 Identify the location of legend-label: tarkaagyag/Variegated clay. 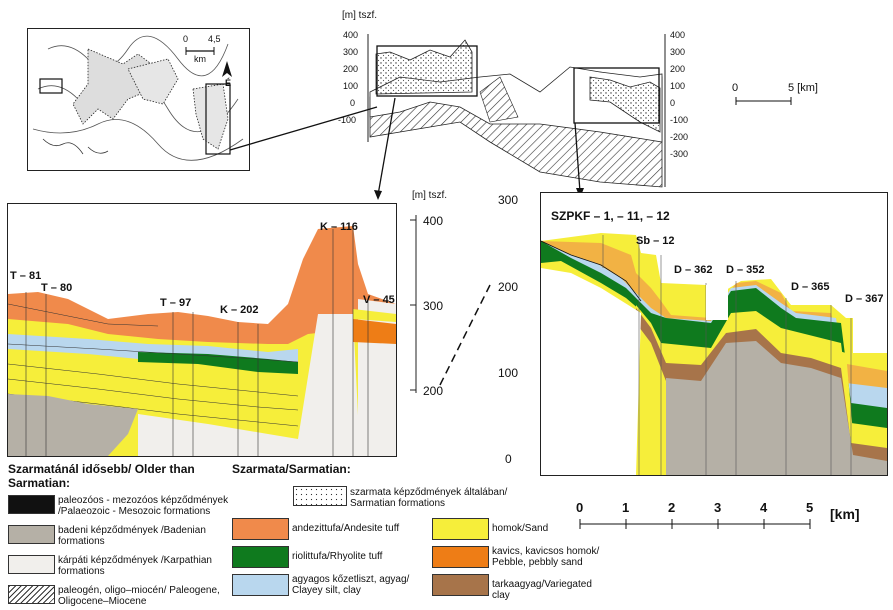
(542, 590).